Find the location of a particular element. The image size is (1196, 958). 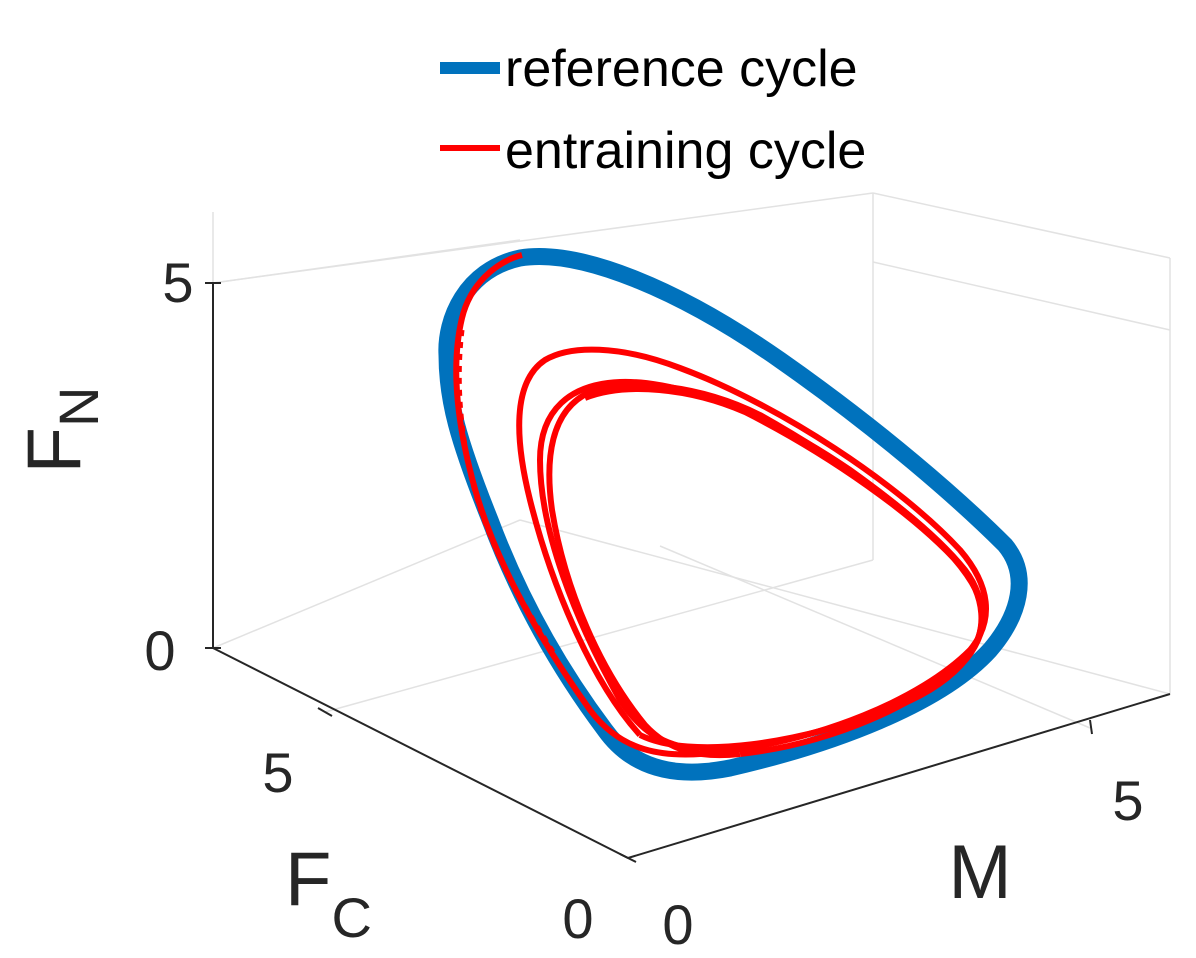

grid-floor-m5 is located at coordinates (875, 637).